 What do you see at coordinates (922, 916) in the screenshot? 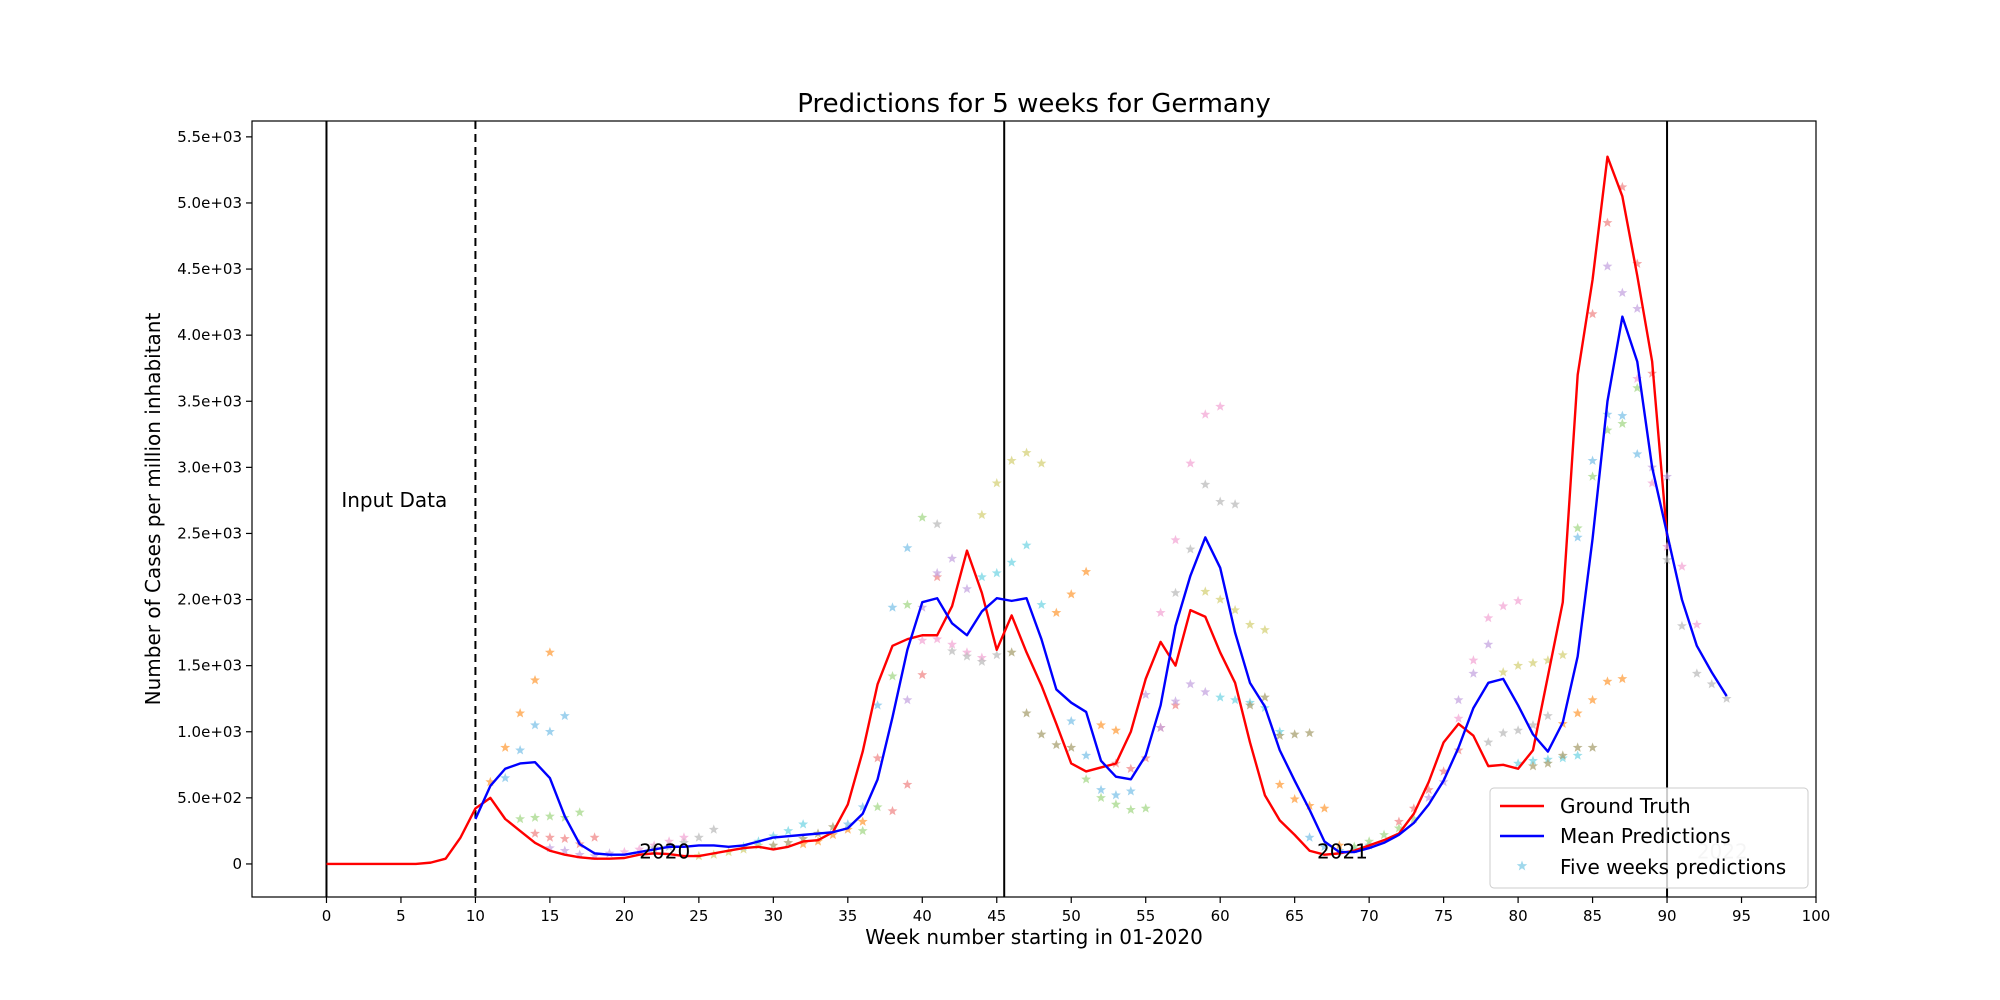
I see `x-tick-label: 40` at bounding box center [922, 916].